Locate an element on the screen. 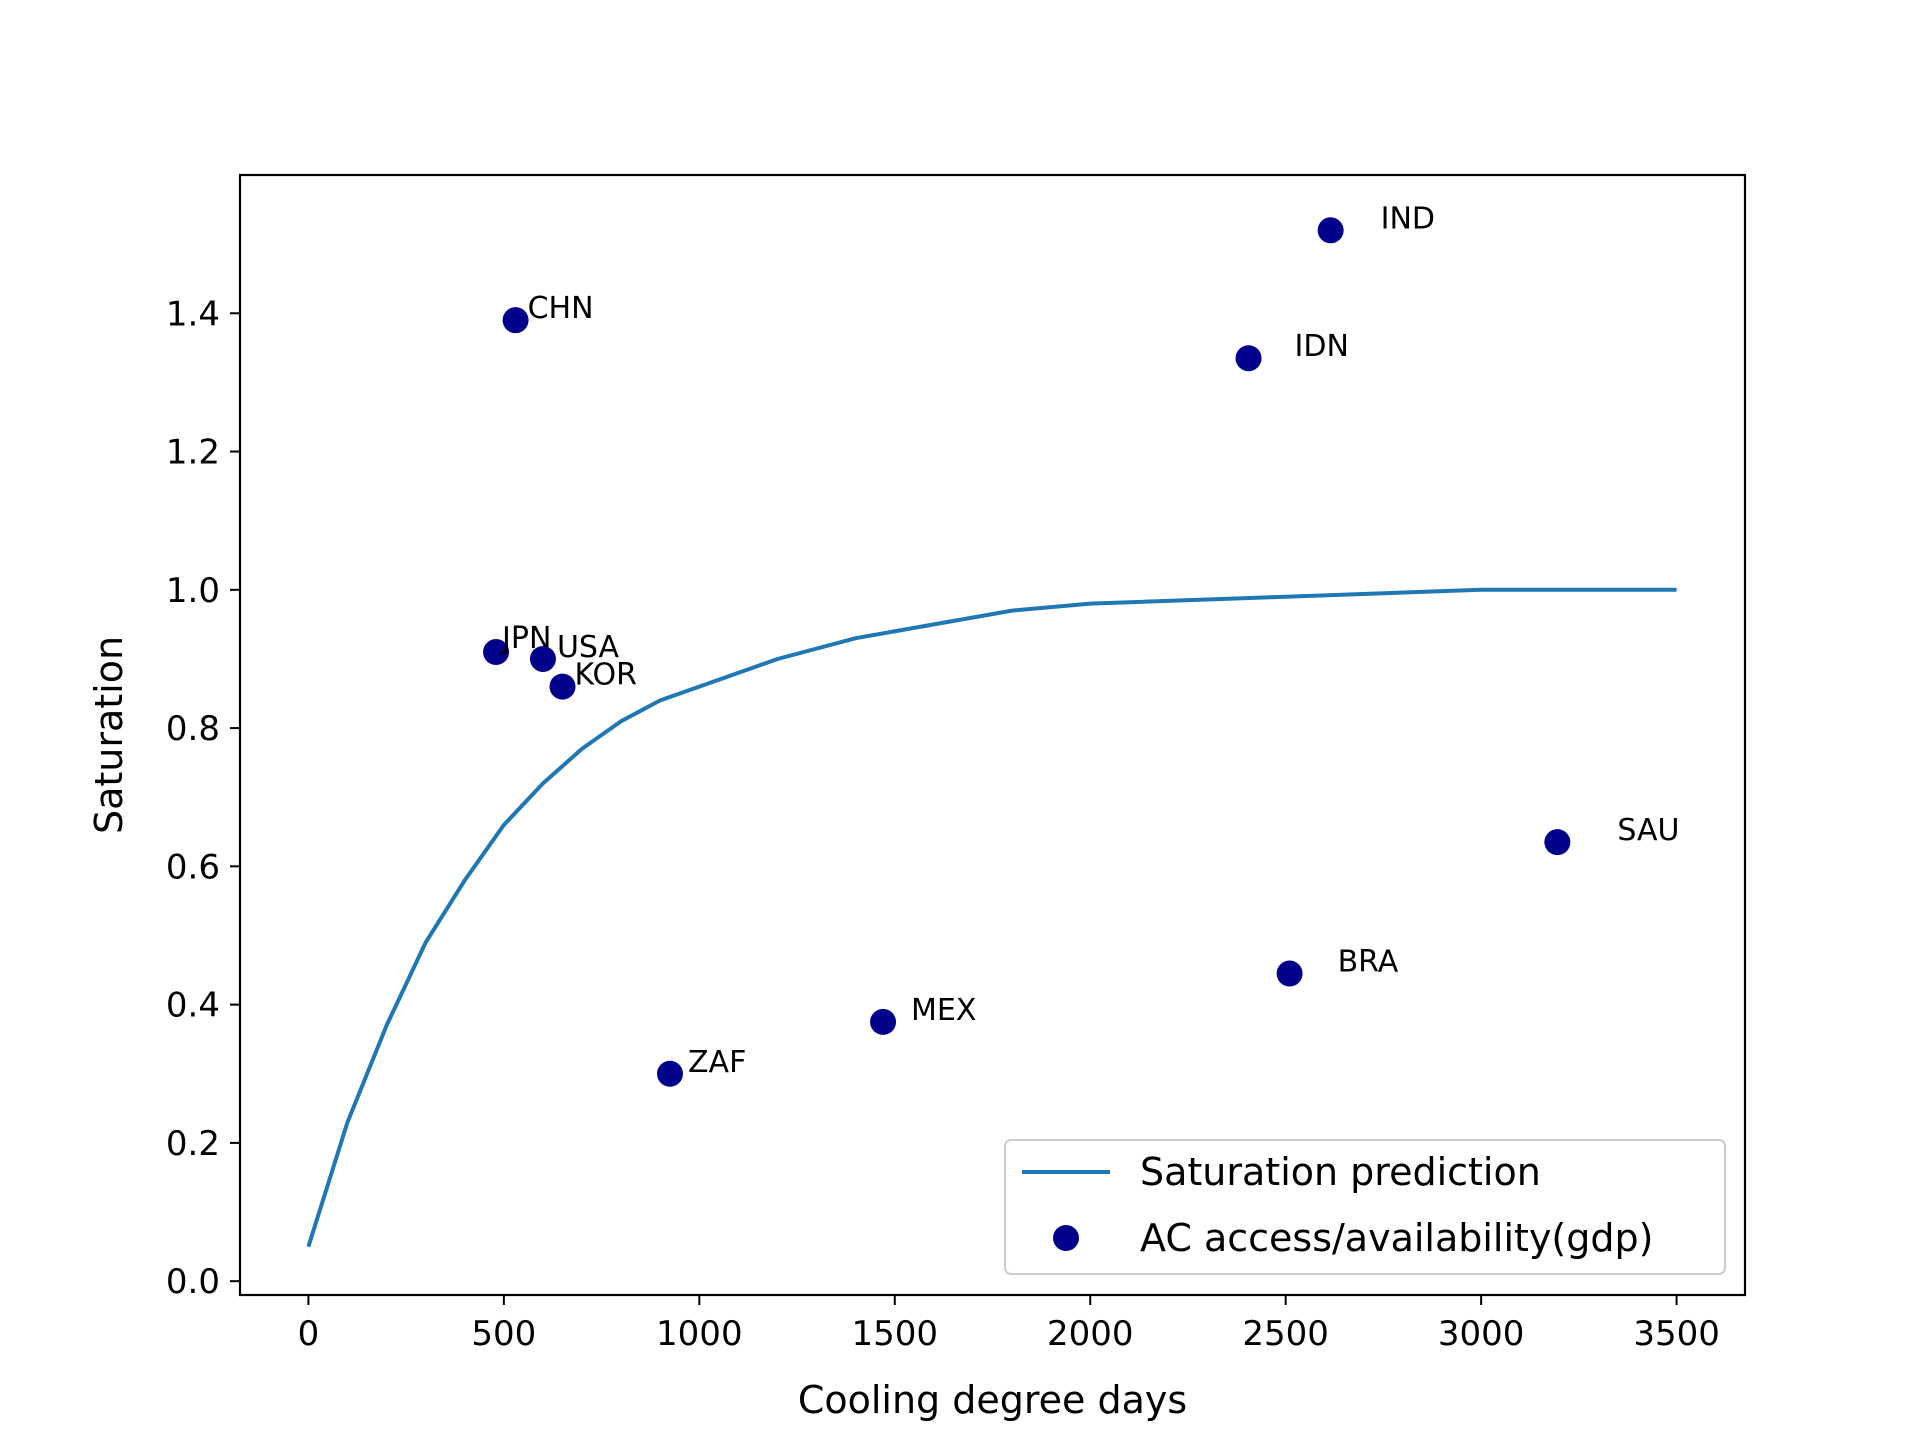 Image resolution: width=1920 pixels, height=1440 pixels. y-tick-label: 1.4 is located at coordinates (193, 314).